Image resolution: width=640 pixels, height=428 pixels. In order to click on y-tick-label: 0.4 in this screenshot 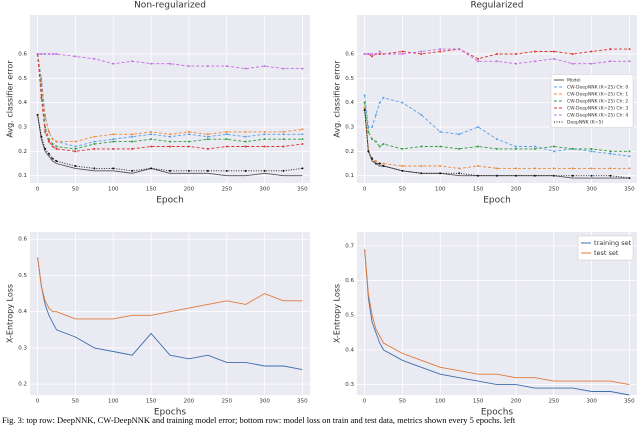, I will do `click(349, 103)`.